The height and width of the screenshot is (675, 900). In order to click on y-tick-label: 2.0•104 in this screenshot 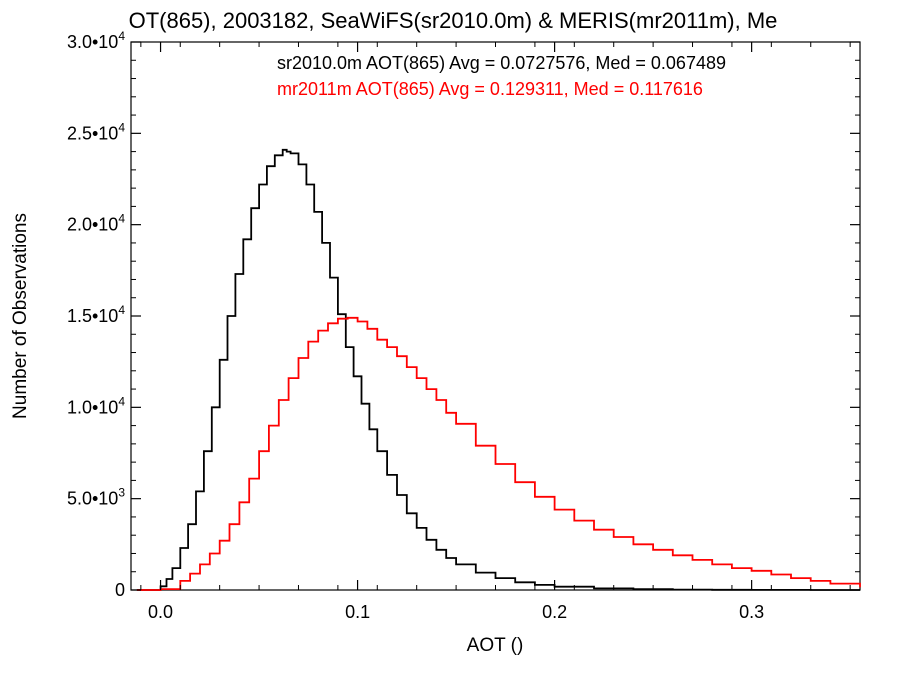, I will do `click(96, 223)`.